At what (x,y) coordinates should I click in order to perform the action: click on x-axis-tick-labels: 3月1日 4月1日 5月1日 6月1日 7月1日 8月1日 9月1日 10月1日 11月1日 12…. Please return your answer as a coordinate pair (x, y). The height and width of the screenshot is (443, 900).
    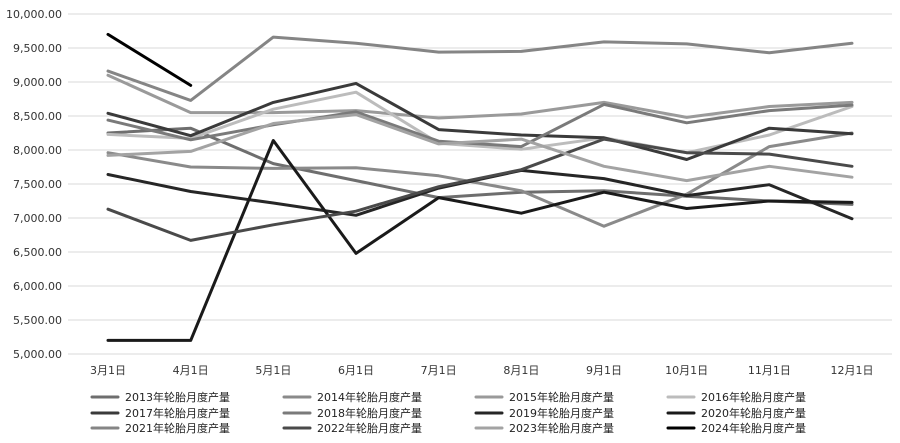
    Looking at the image, I should click on (482, 370).